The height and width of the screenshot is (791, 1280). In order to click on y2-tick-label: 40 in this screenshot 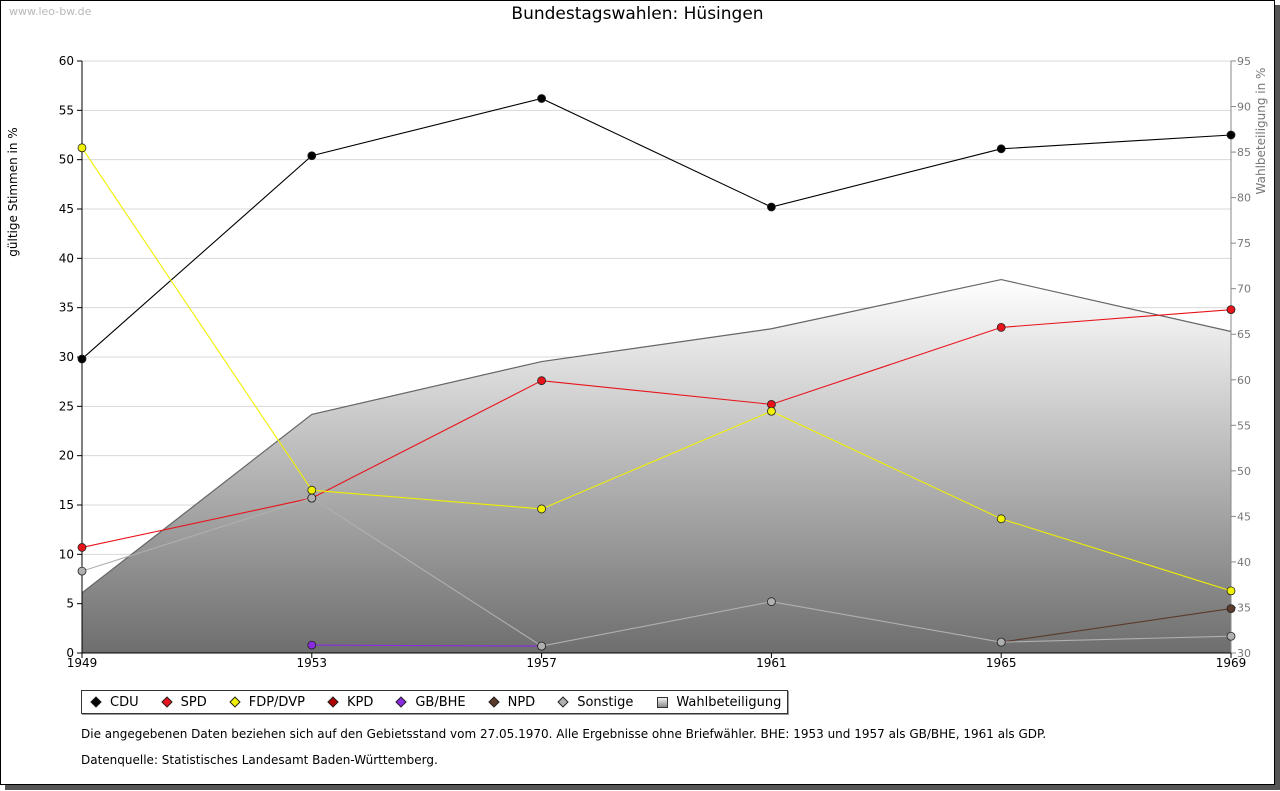, I will do `click(1244, 562)`.